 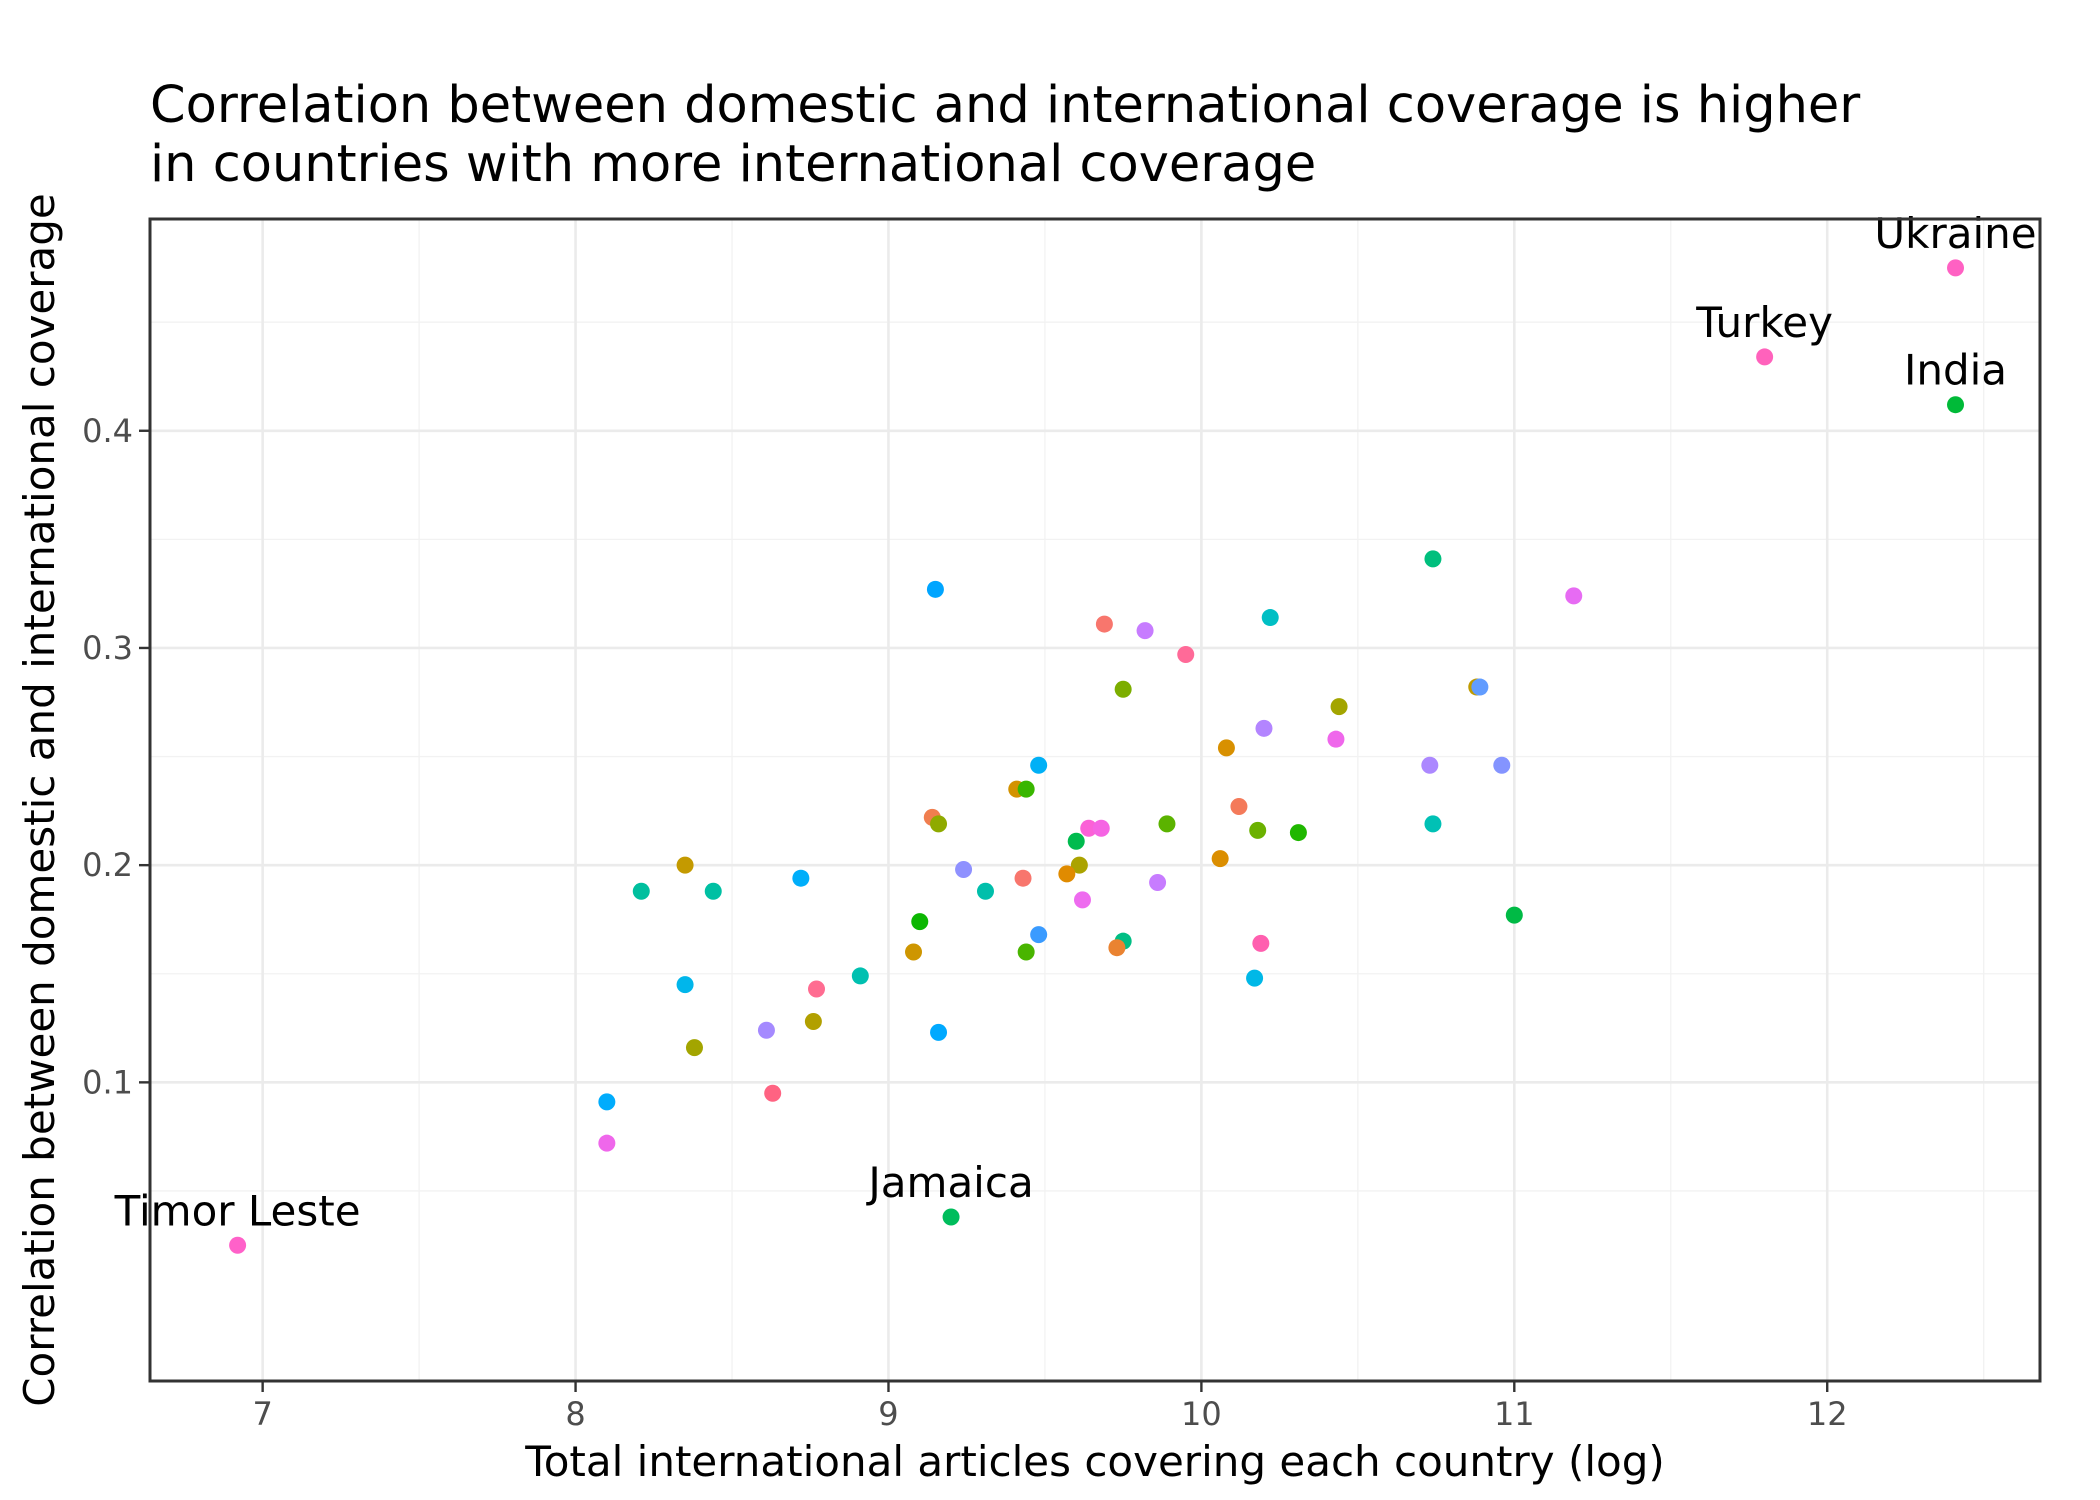 I want to click on x-tick-label: 9, so click(x=888, y=1414).